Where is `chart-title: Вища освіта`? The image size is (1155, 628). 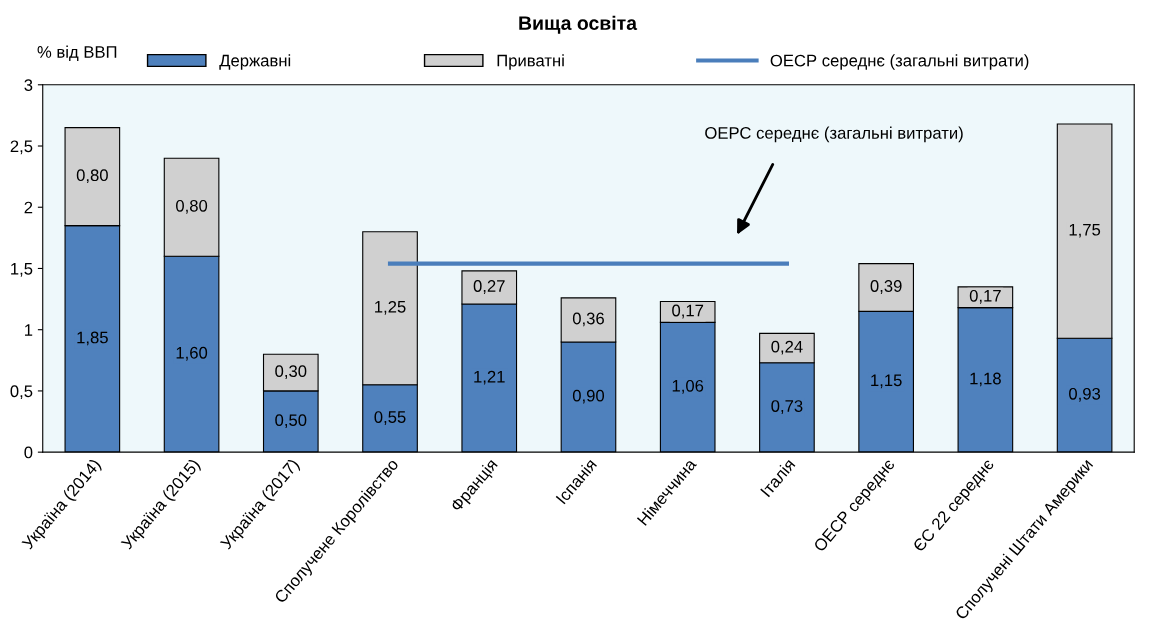
chart-title: Вища освіта is located at coordinates (578, 24).